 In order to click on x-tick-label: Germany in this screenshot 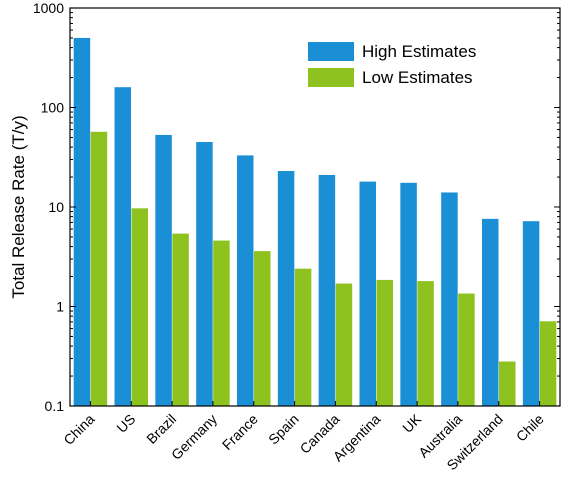, I will do `click(194, 437)`.